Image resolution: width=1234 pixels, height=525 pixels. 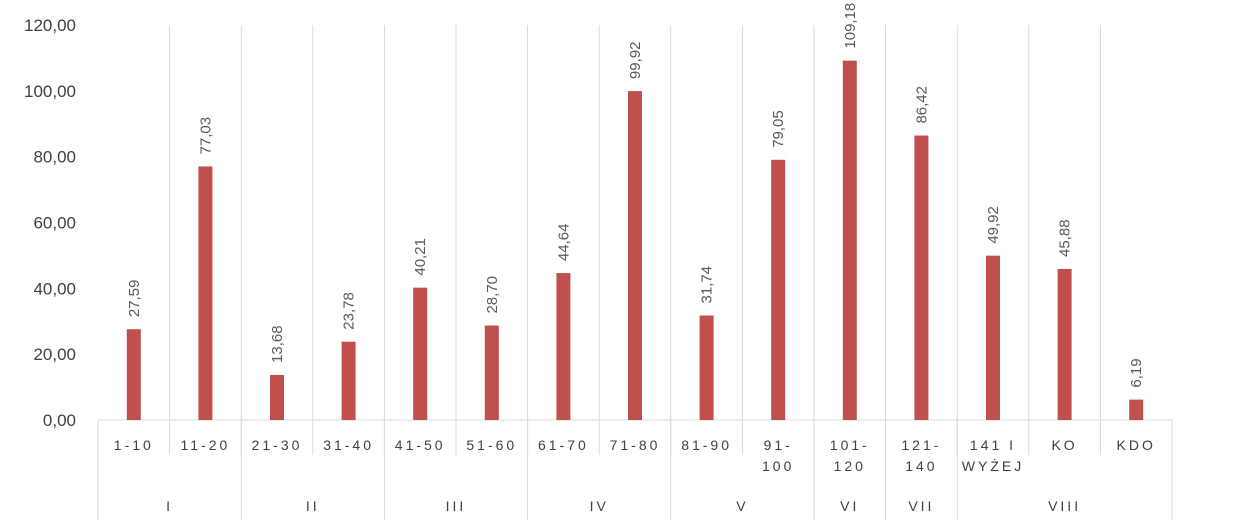 What do you see at coordinates (1136, 445) in the screenshot?
I see `category-label: KDO` at bounding box center [1136, 445].